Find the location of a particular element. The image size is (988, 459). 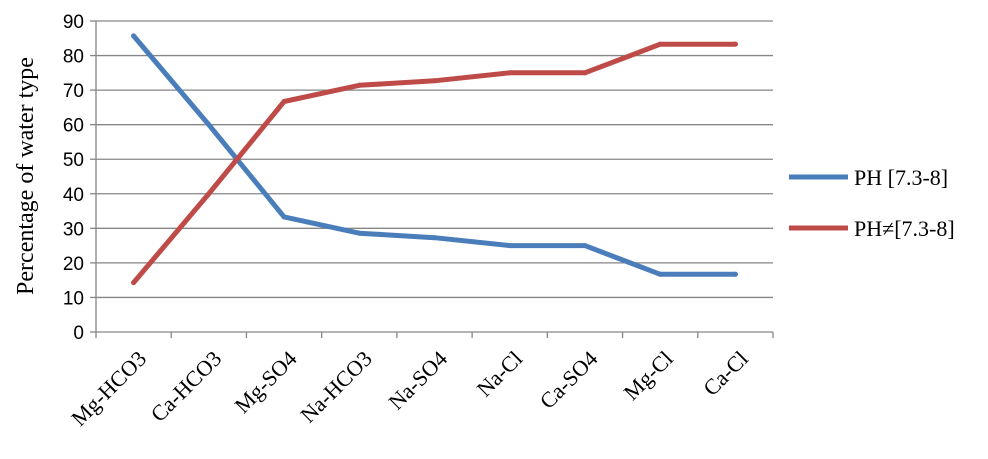

x-tick-label: Na-Cl is located at coordinates (500, 374).